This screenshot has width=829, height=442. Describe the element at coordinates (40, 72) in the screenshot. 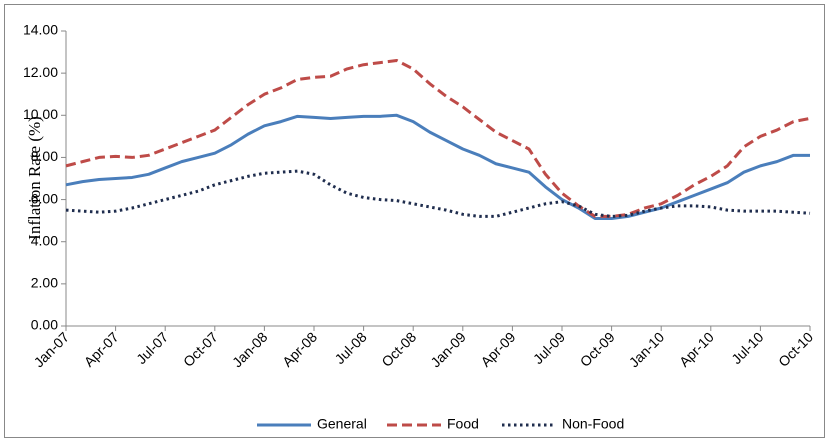

I see `y-tick-label: 12.00` at that location.